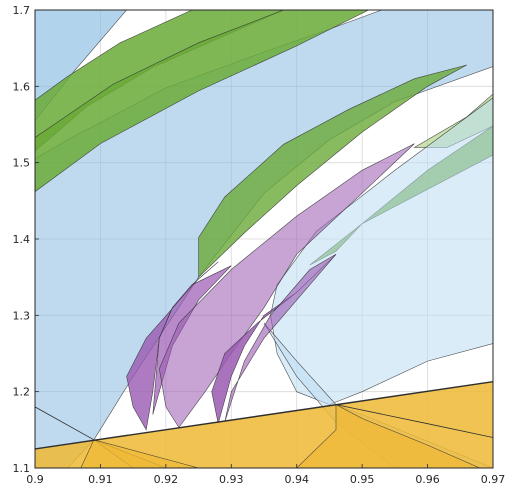 The width and height of the screenshot is (510, 492). Describe the element at coordinates (100, 479) in the screenshot. I see `x-tick-label: 0.91` at that location.